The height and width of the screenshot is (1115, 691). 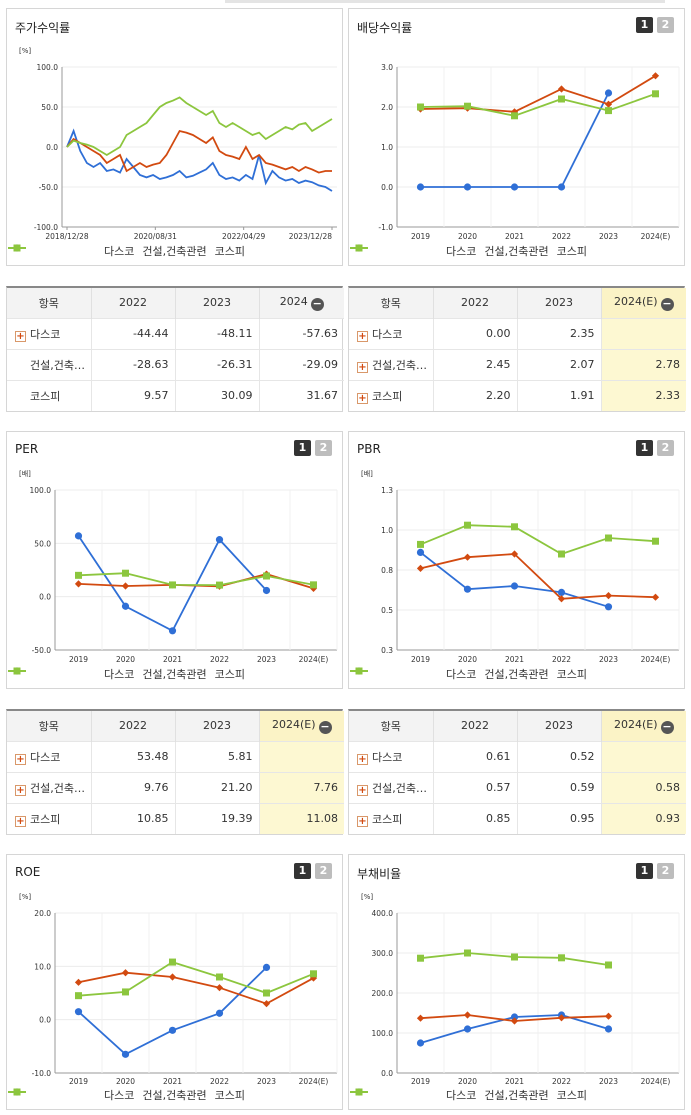 I want to click on table-cell: 0.52, so click(x=558, y=756).